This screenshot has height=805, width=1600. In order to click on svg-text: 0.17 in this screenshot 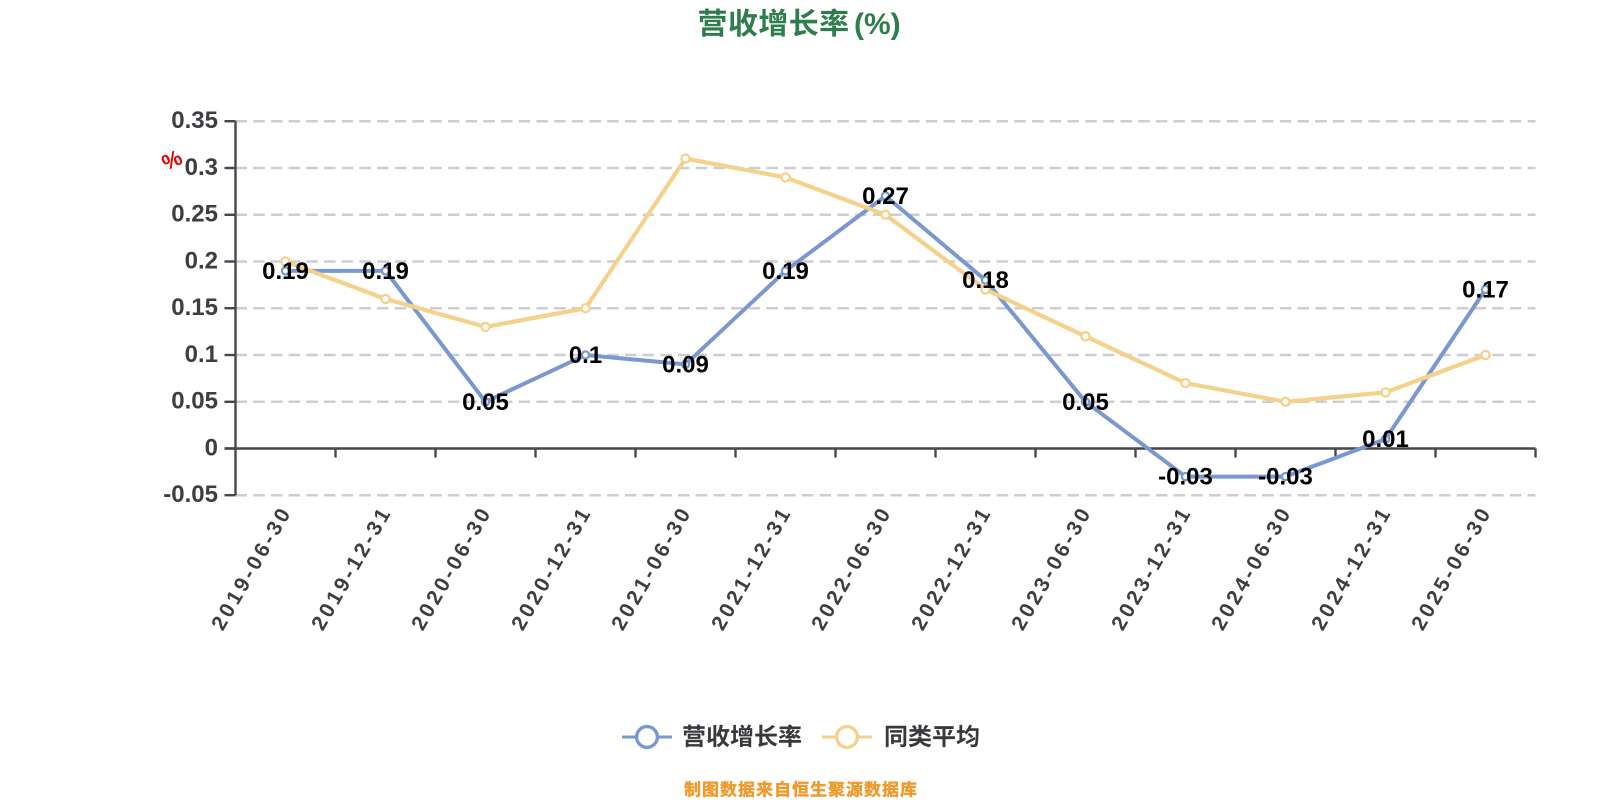, I will do `click(1485, 290)`.